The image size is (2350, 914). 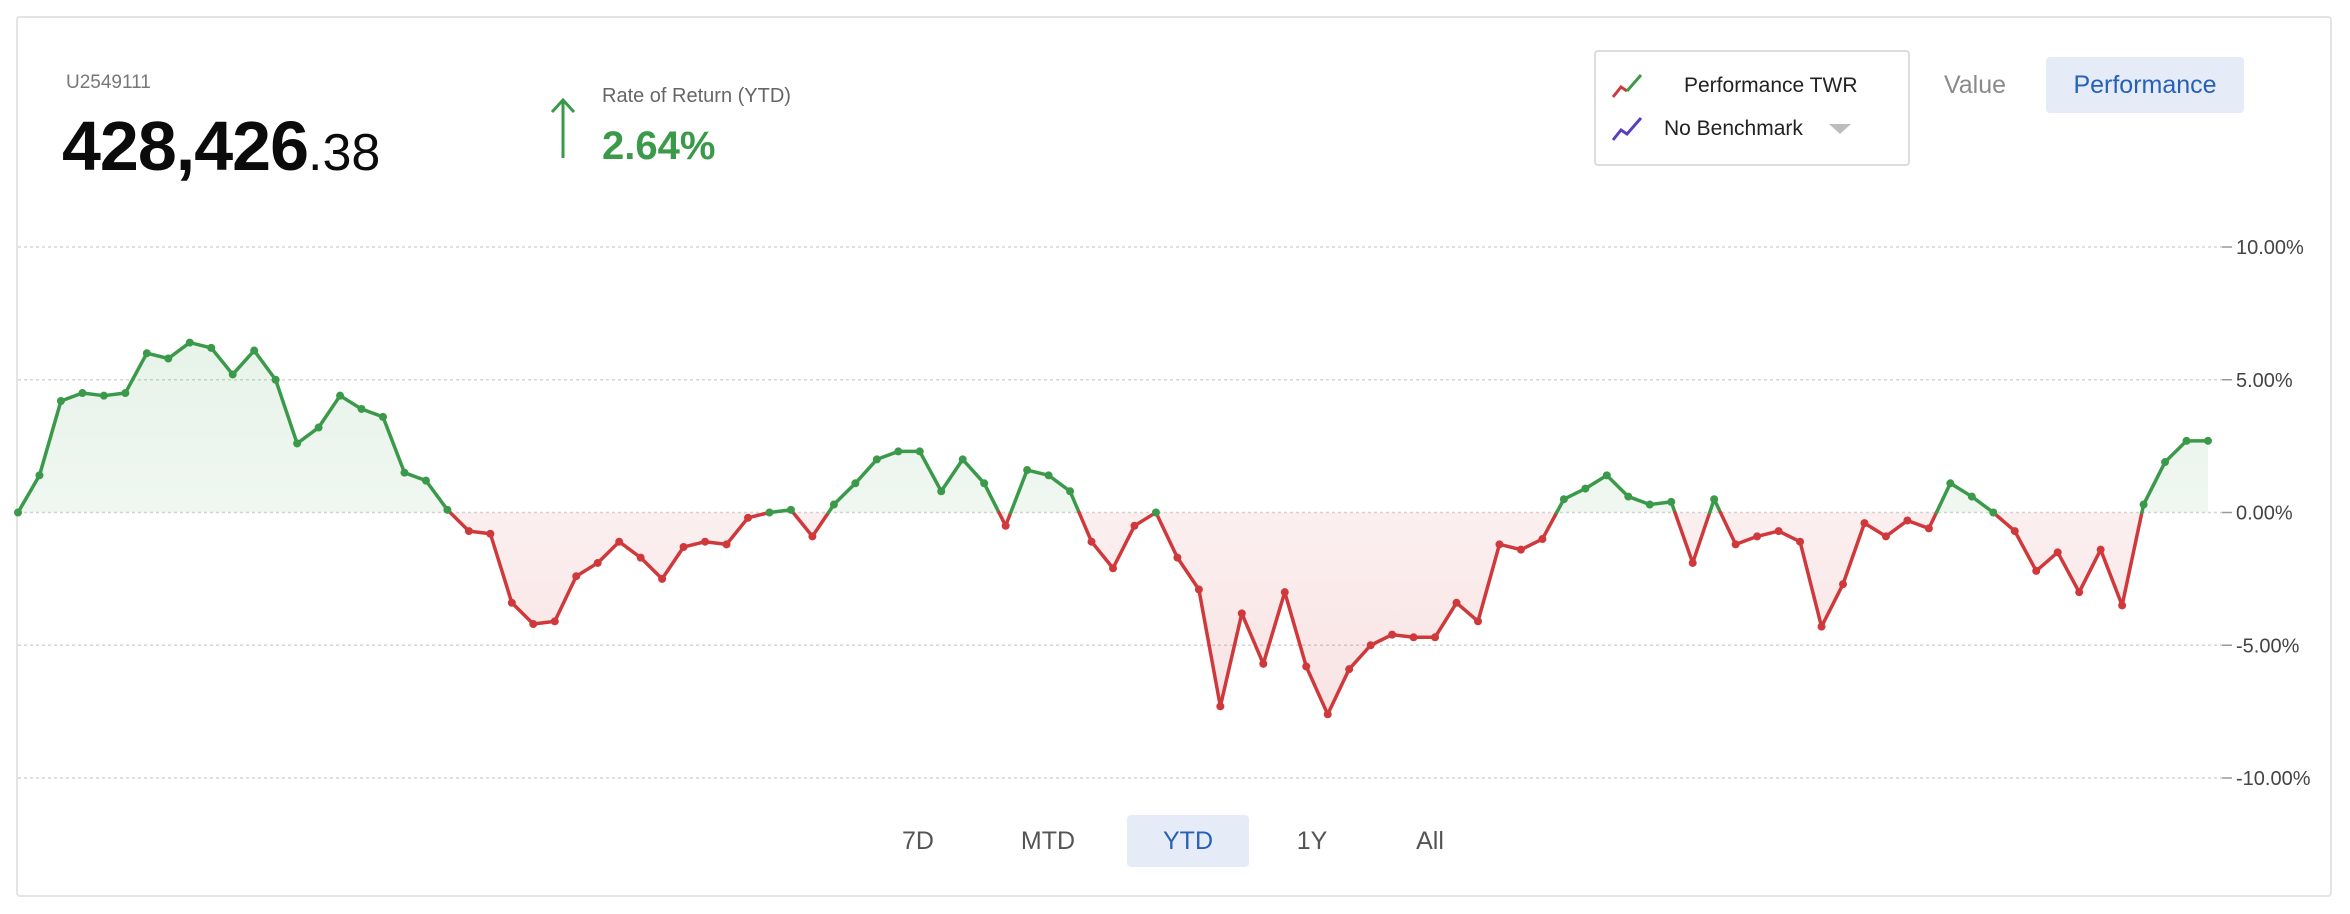 I want to click on caret-down-icon, so click(x=1840, y=129).